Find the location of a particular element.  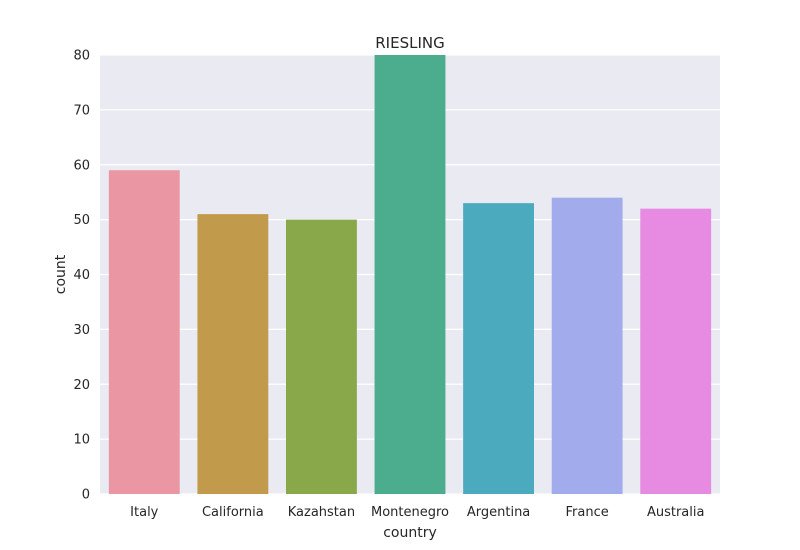

x-axis-label: country is located at coordinates (410, 533).